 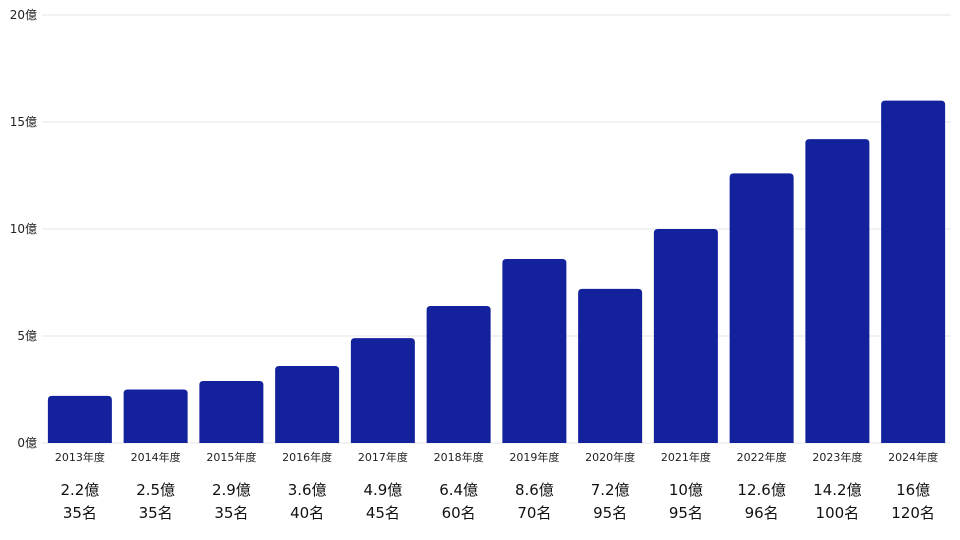 What do you see at coordinates (534, 457) in the screenshot?
I see `x-tick-label: 2019年度` at bounding box center [534, 457].